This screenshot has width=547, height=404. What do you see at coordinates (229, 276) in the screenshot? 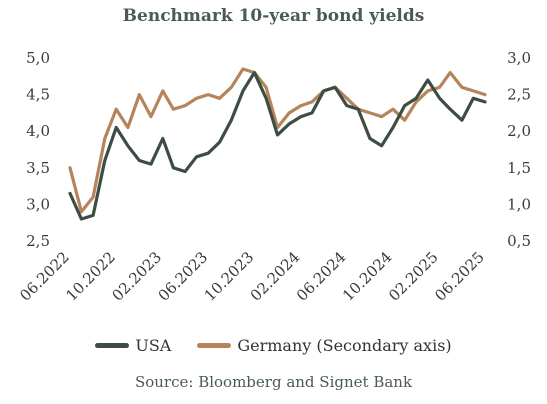
I see `x-tick-label: 10.2023` at bounding box center [229, 276].